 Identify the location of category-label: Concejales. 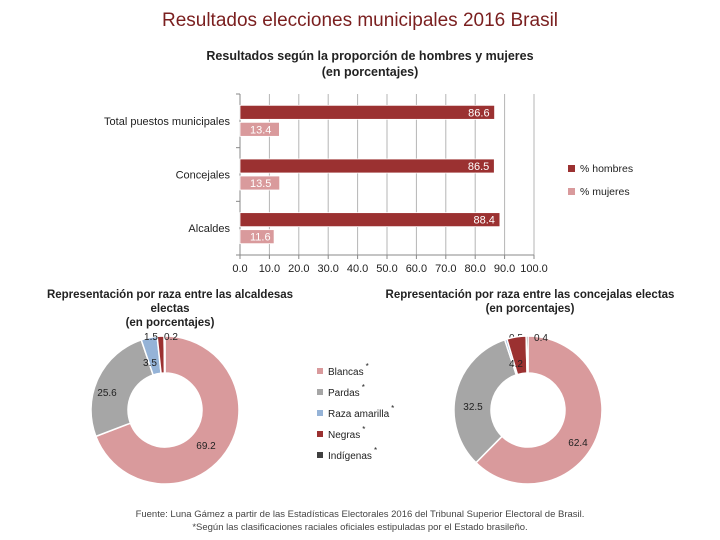
(203, 176).